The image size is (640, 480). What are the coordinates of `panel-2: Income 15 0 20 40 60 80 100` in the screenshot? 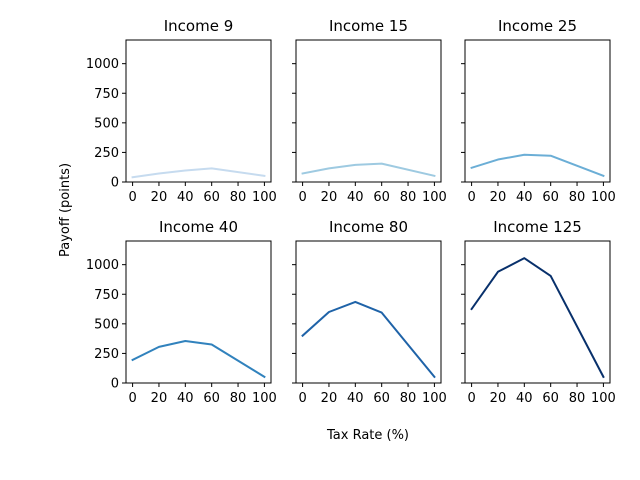 It's located at (369, 111).